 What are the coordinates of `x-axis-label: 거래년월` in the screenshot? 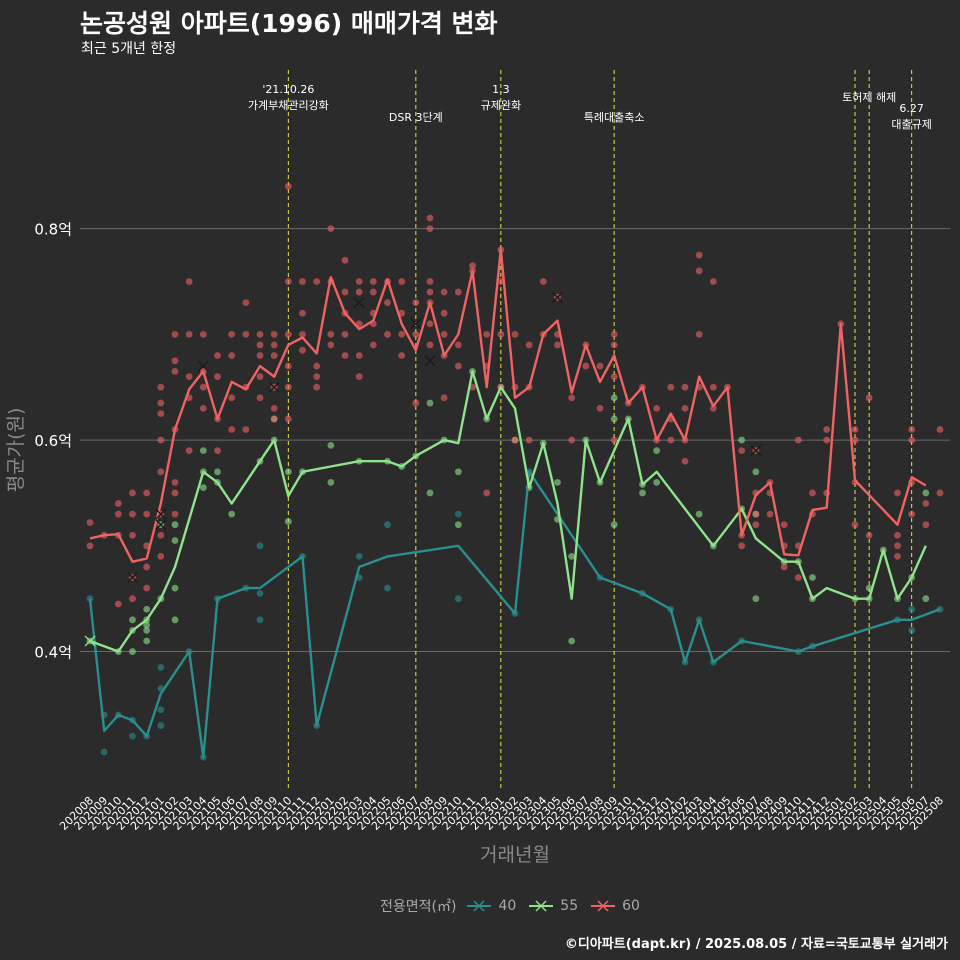 It's located at (515, 855).